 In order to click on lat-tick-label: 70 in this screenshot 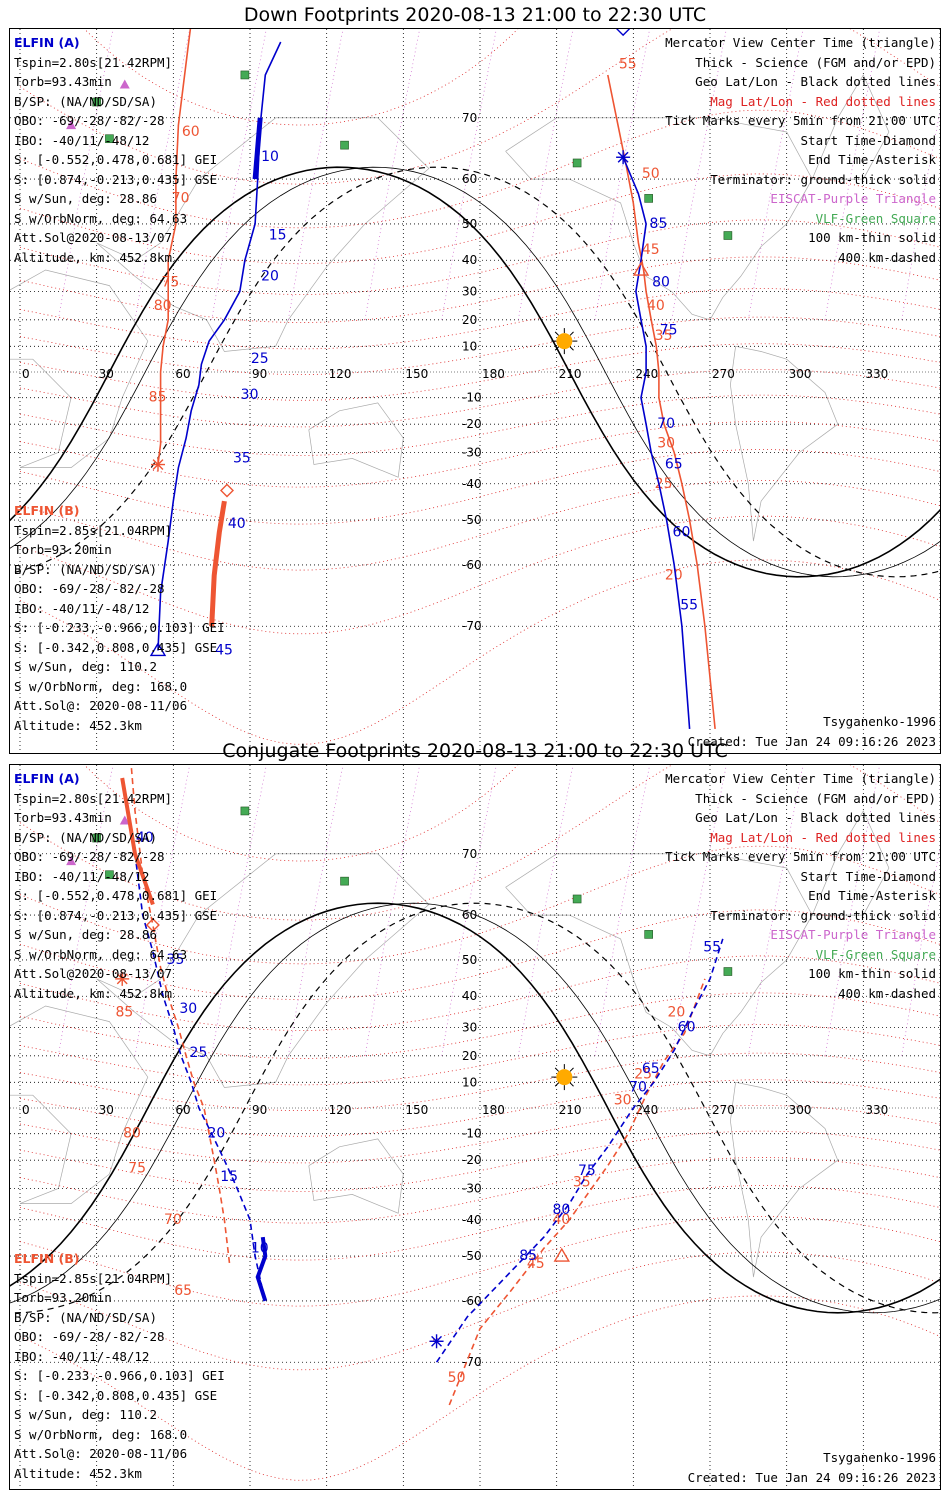, I will do `click(469, 118)`.